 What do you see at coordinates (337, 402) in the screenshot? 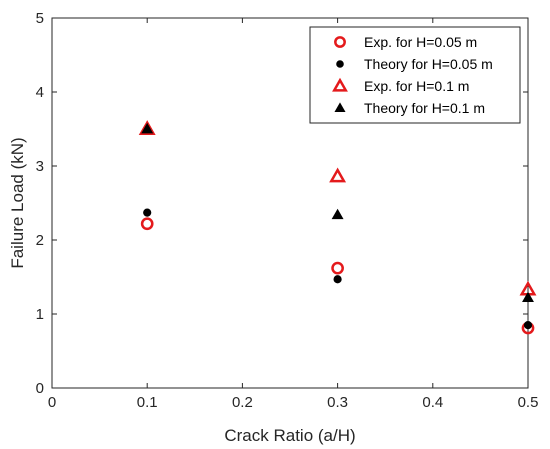
I see `x-tick-label: 0.3` at bounding box center [337, 402].